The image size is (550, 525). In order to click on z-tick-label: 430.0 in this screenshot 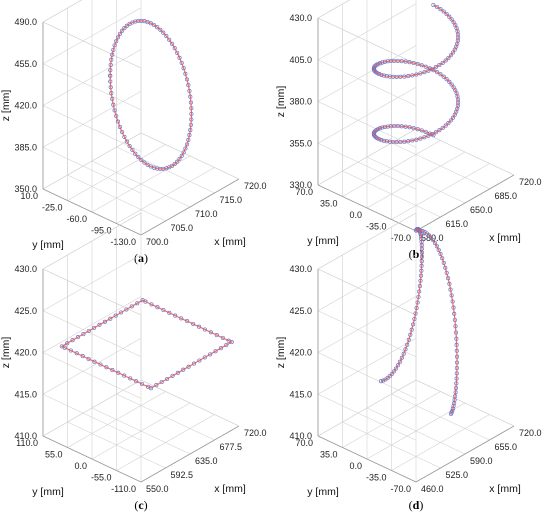, I will do `click(300, 18)`.